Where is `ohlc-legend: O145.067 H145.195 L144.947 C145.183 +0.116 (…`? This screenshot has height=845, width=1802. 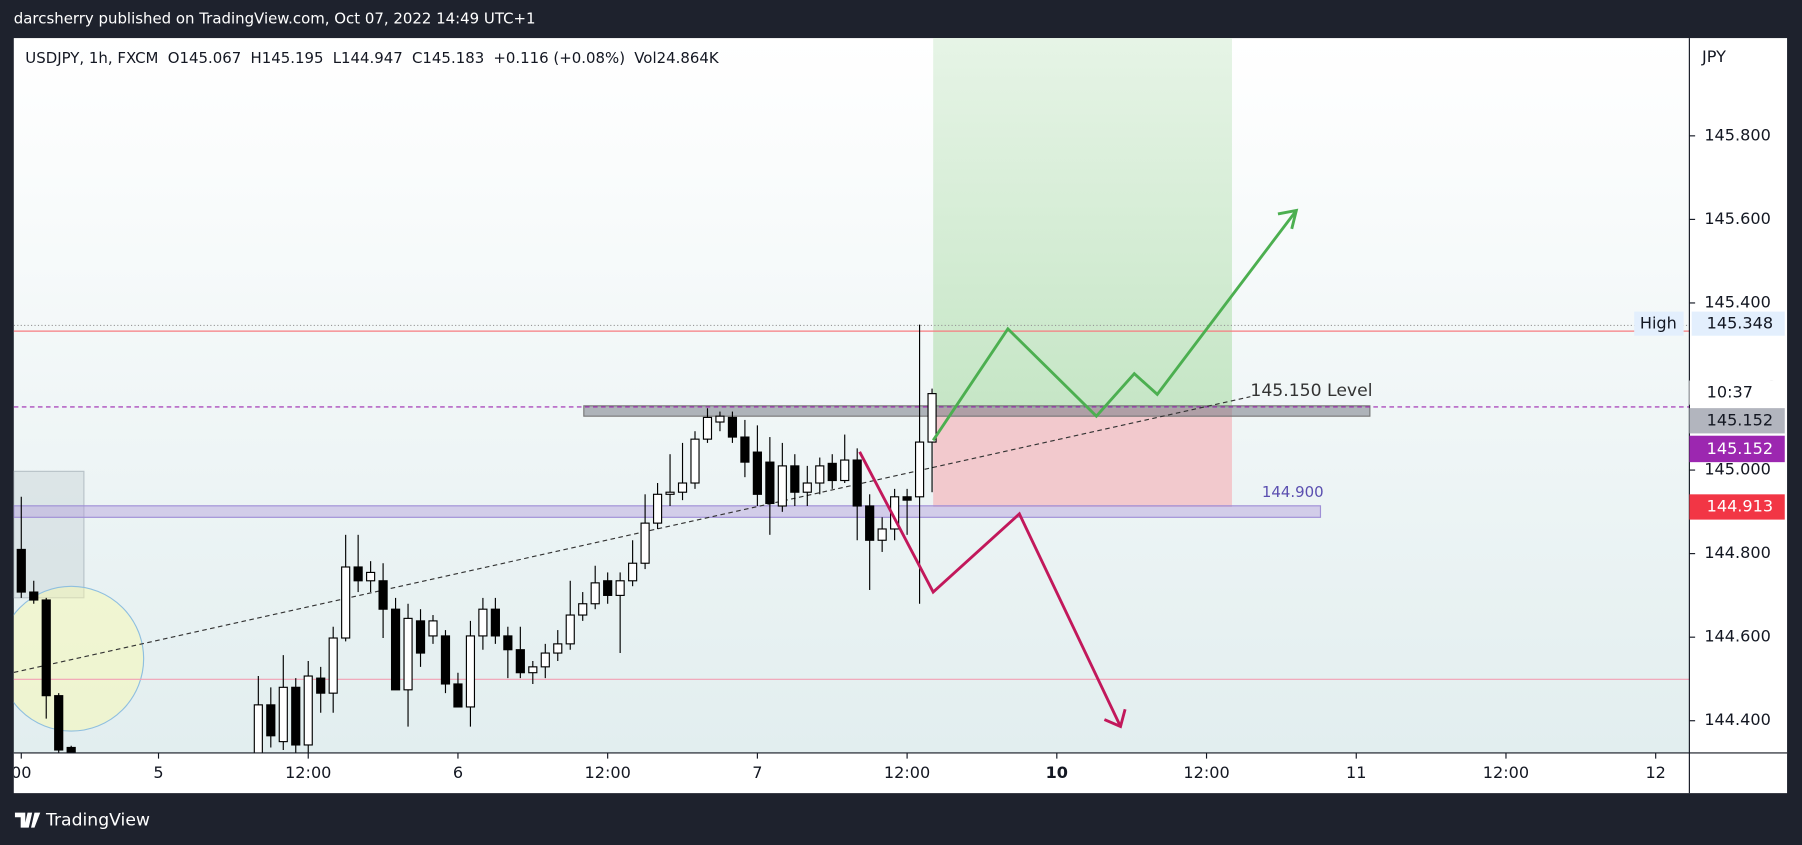 ohlc-legend: O145.067 H145.195 L144.947 C145.183 +0.116 (… is located at coordinates (444, 58).